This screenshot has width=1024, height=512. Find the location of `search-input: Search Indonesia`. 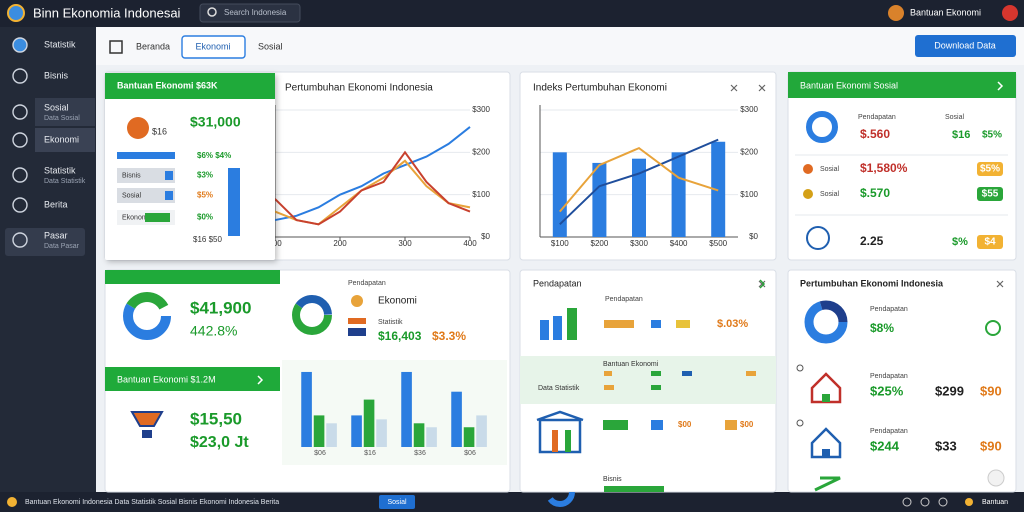

search-input: Search Indonesia is located at coordinates (255, 12).